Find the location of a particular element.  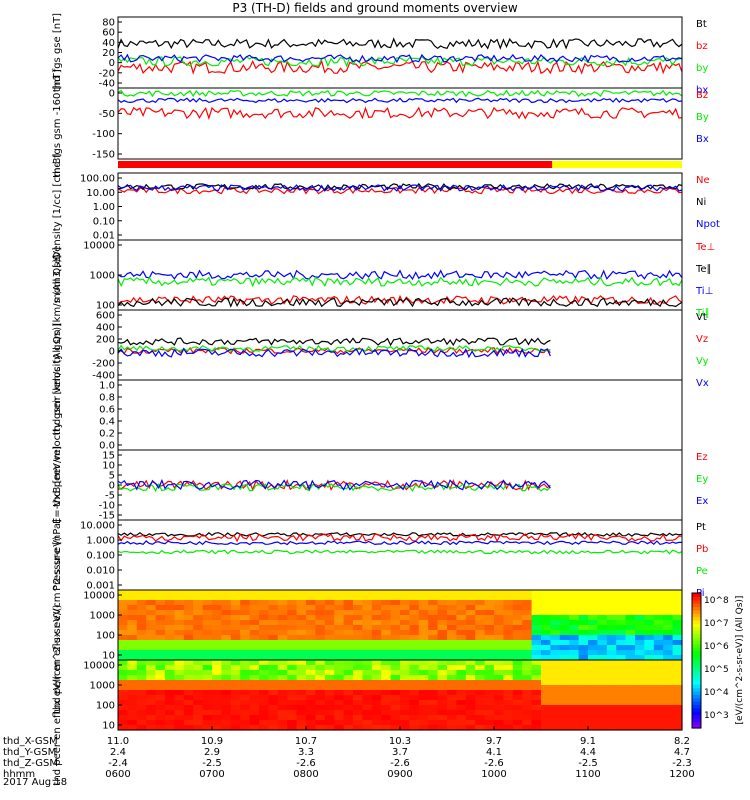

y-tick-label: 15 is located at coordinates (108, 456).